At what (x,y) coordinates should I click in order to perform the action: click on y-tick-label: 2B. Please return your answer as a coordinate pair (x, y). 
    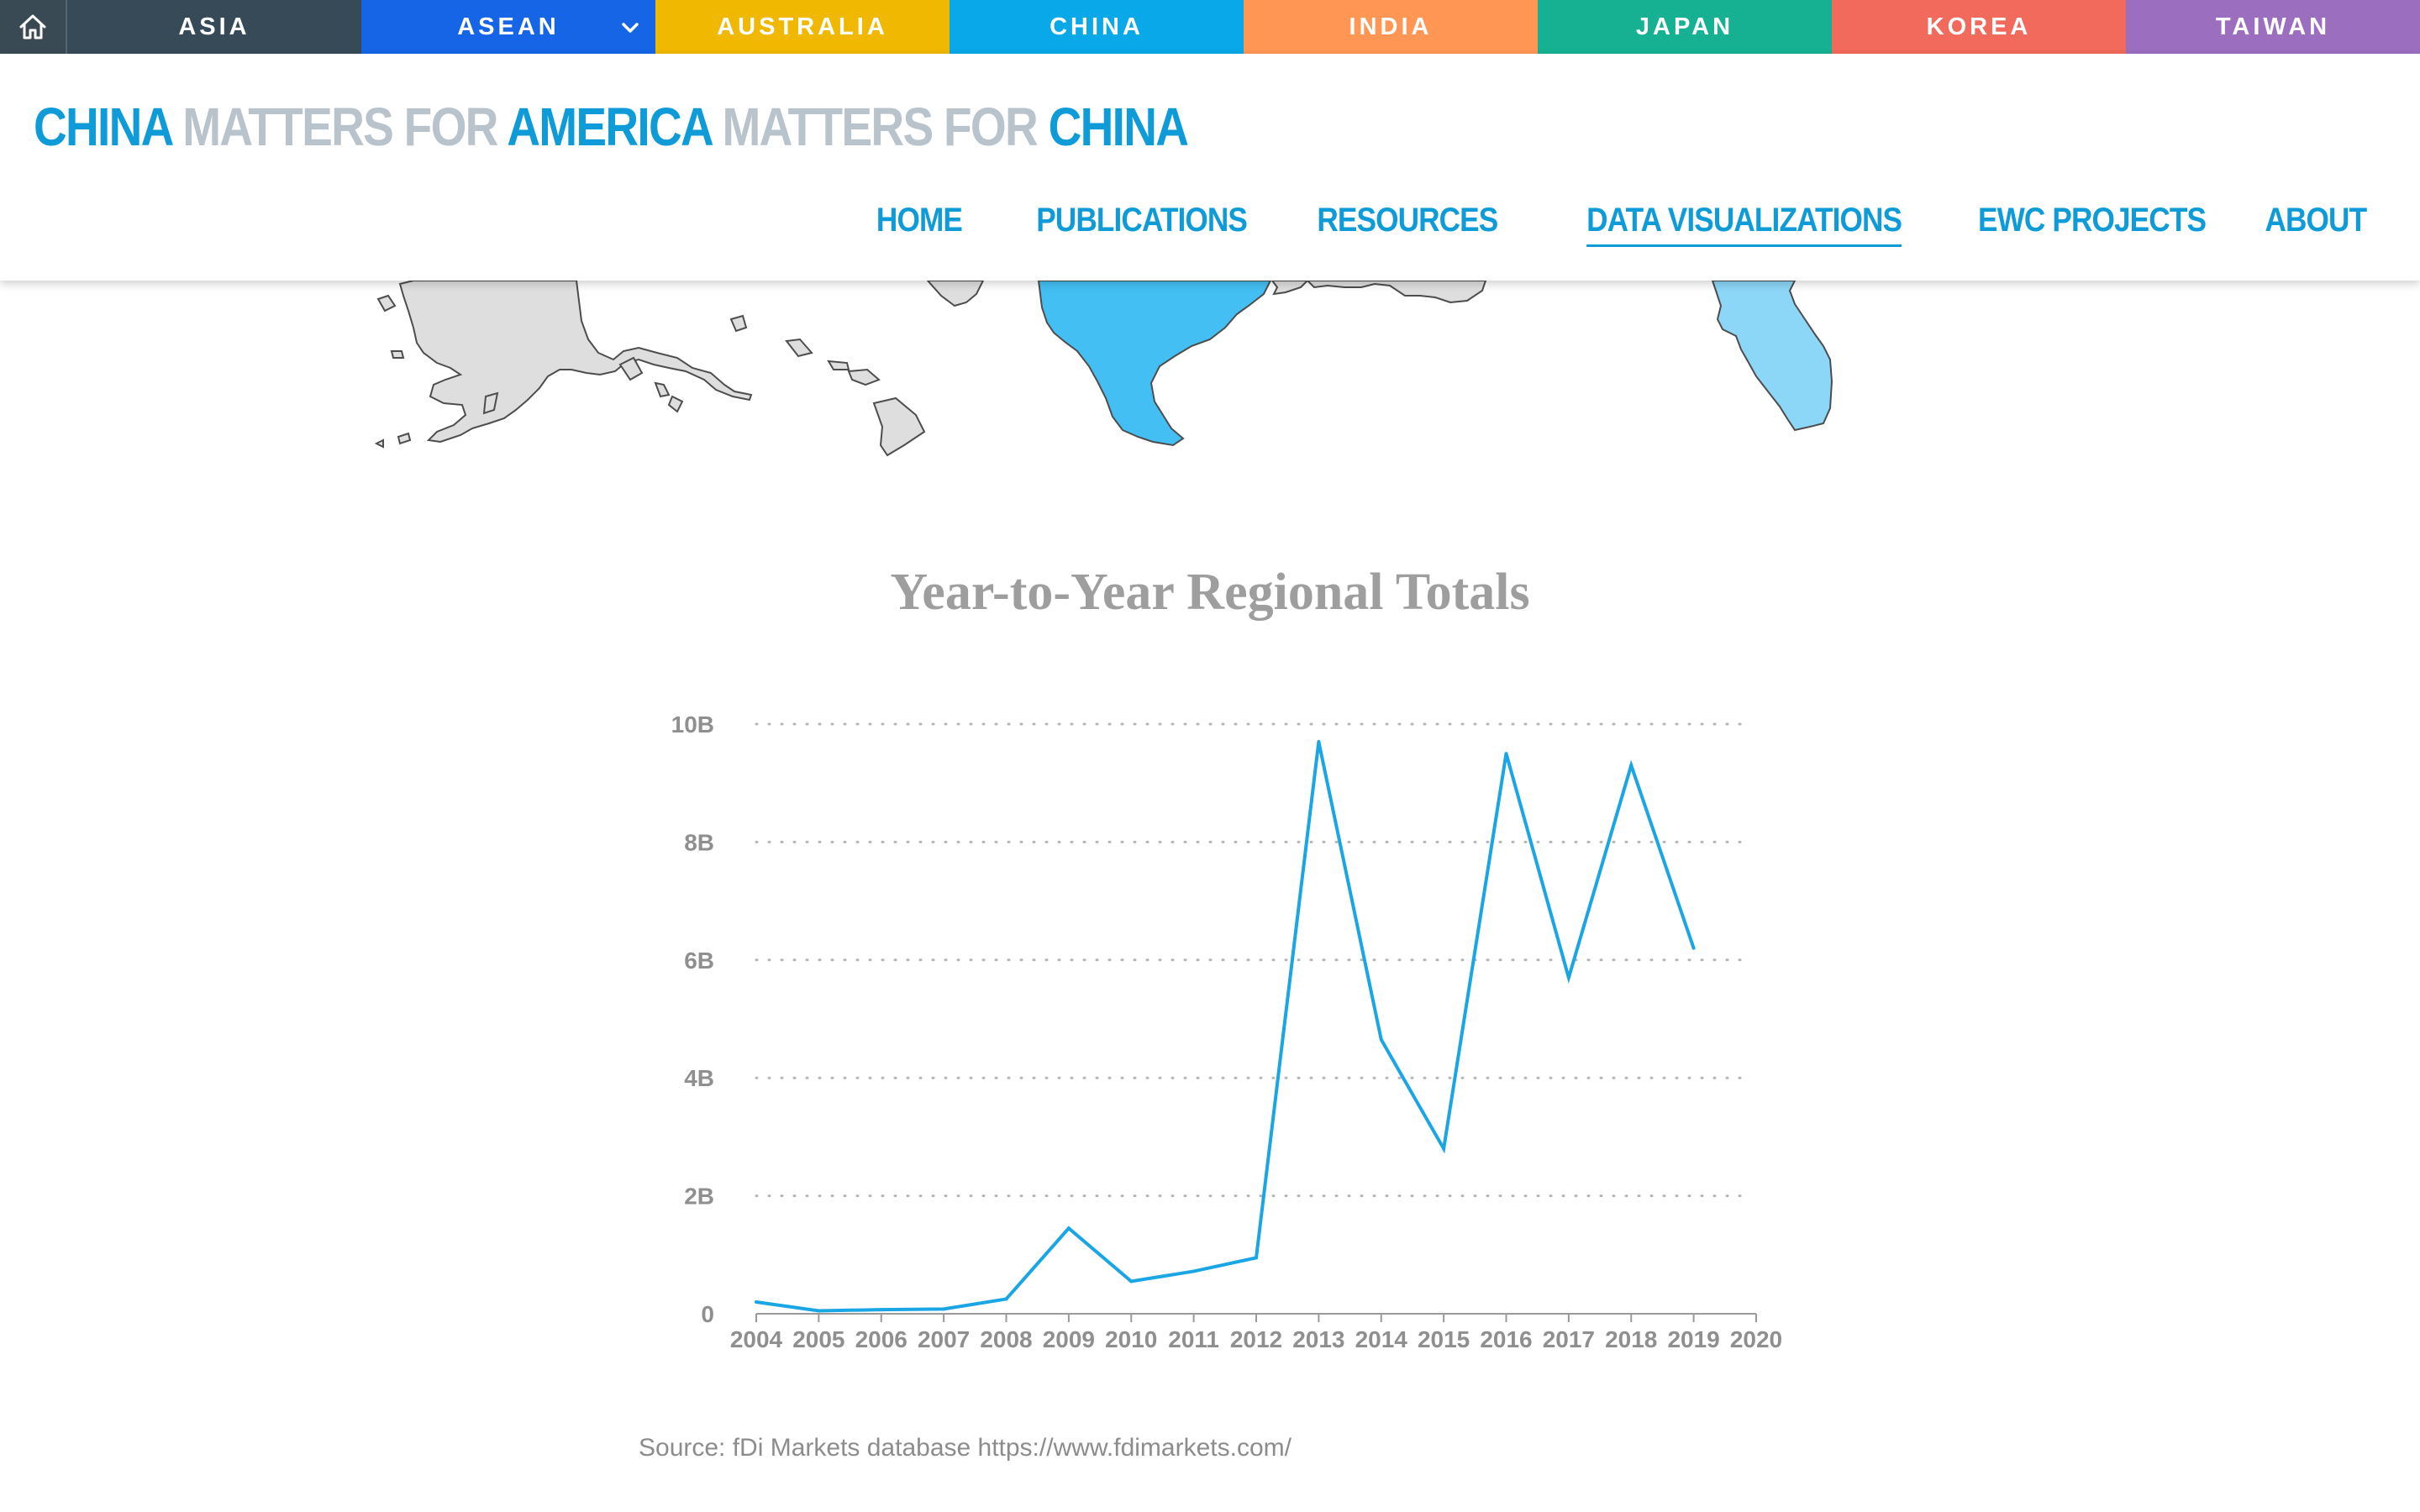
    Looking at the image, I should click on (699, 1197).